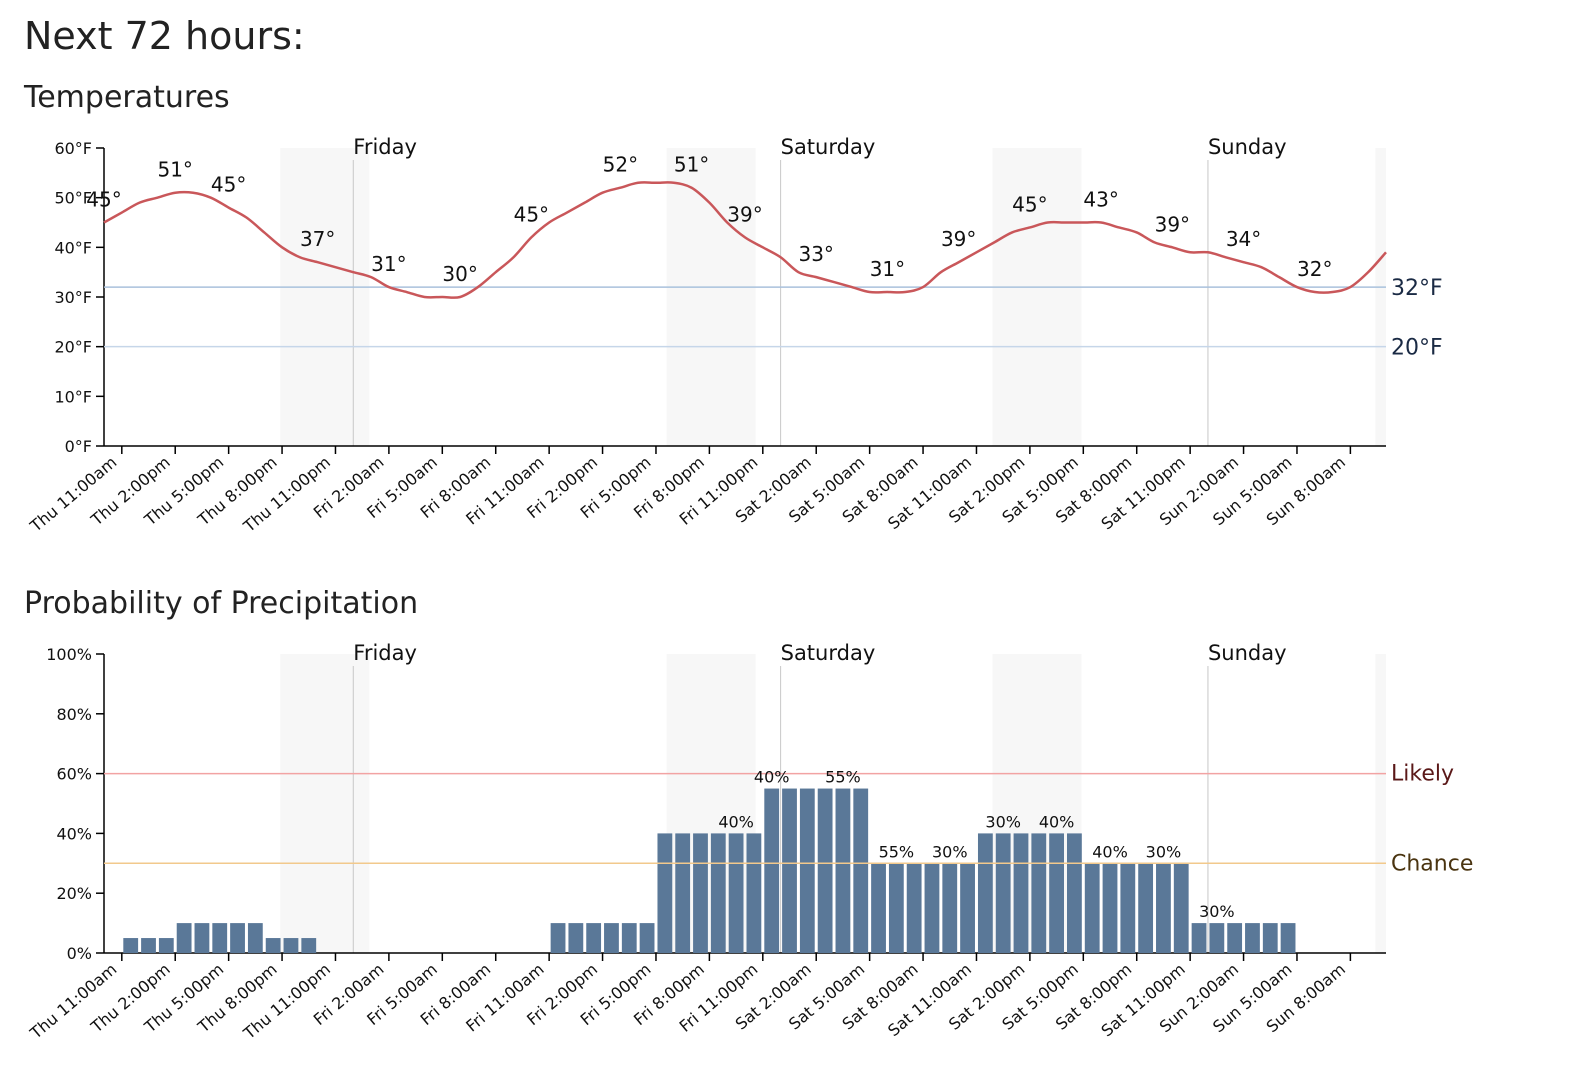  I want to click on reference-label: 32°F, so click(1417, 288).